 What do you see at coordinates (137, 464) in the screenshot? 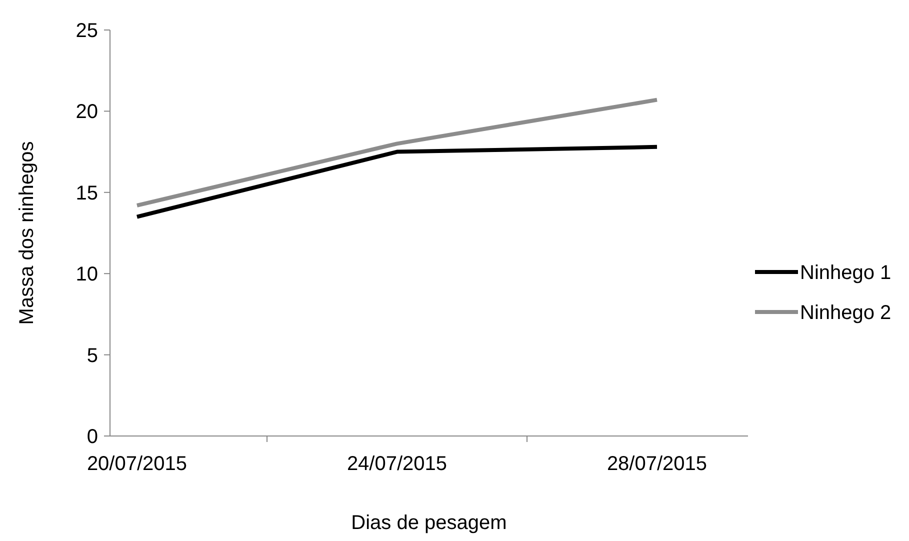
I see `x-tick-label: 20/07/2015` at bounding box center [137, 464].